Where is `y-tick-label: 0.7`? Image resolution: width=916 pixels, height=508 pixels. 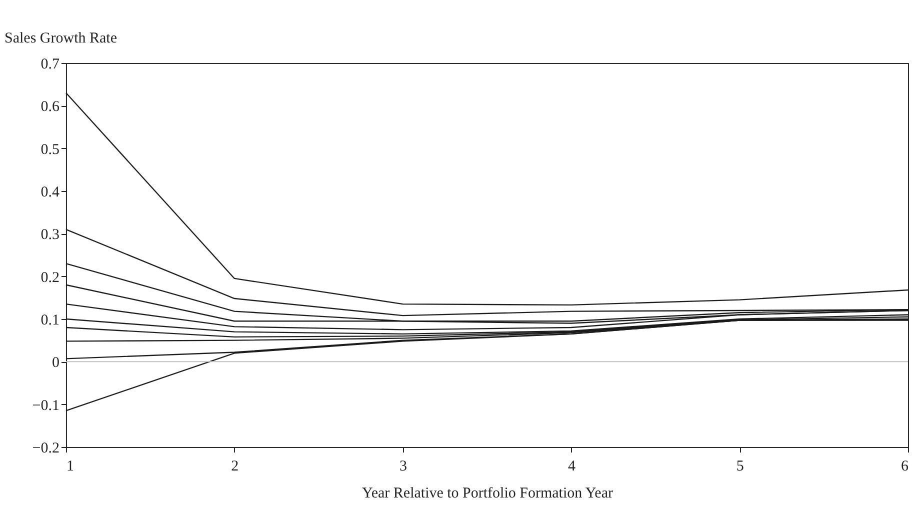
y-tick-label: 0.7 is located at coordinates (50, 64).